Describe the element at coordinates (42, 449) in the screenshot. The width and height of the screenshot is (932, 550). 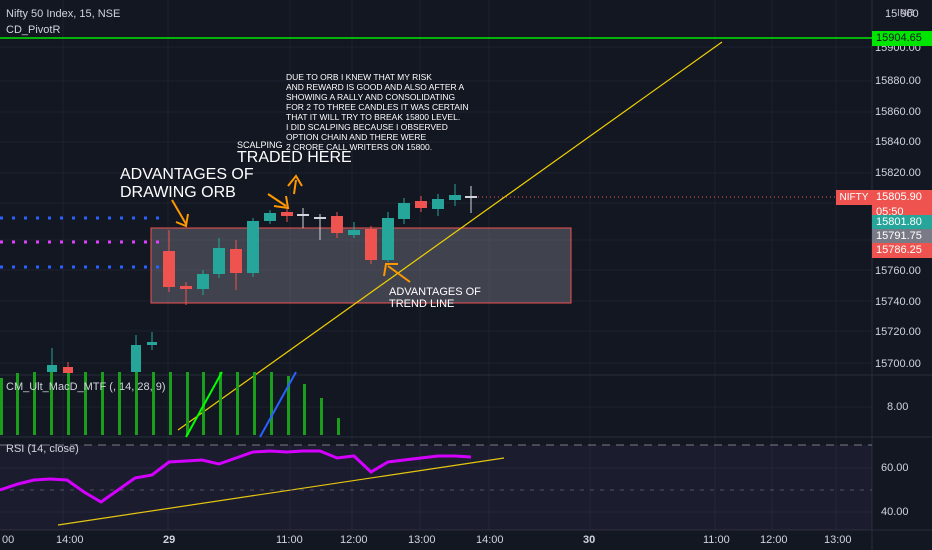
I see `rsi-indicator-label: RSI (14, close)` at that location.